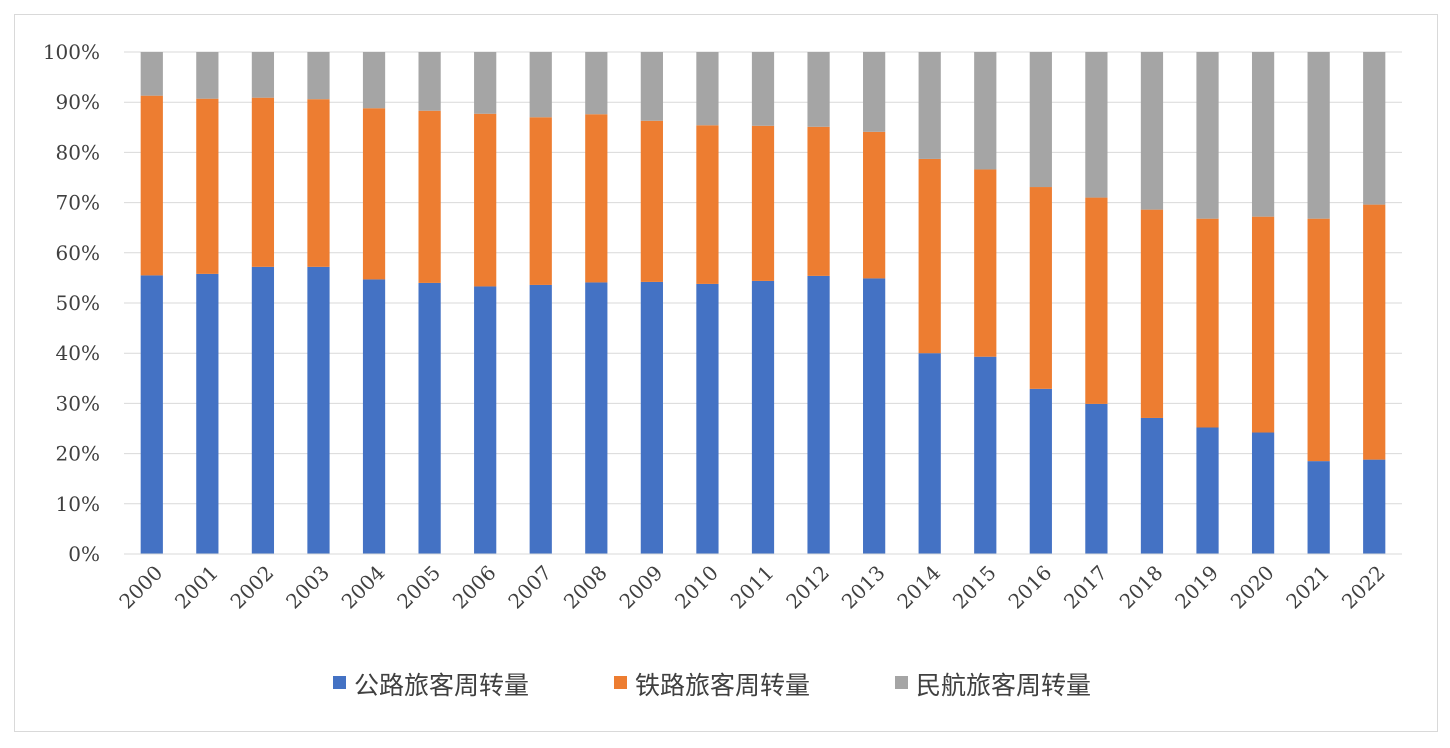 This screenshot has width=1450, height=748. What do you see at coordinates (78, 454) in the screenshot?
I see `y-tick-label: 20%` at bounding box center [78, 454].